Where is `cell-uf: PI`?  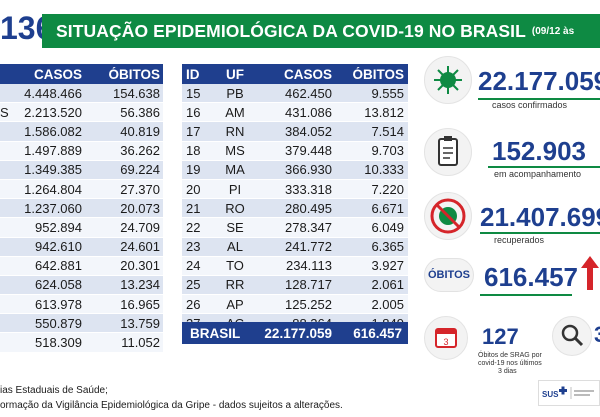 cell-uf: PI is located at coordinates (235, 189).